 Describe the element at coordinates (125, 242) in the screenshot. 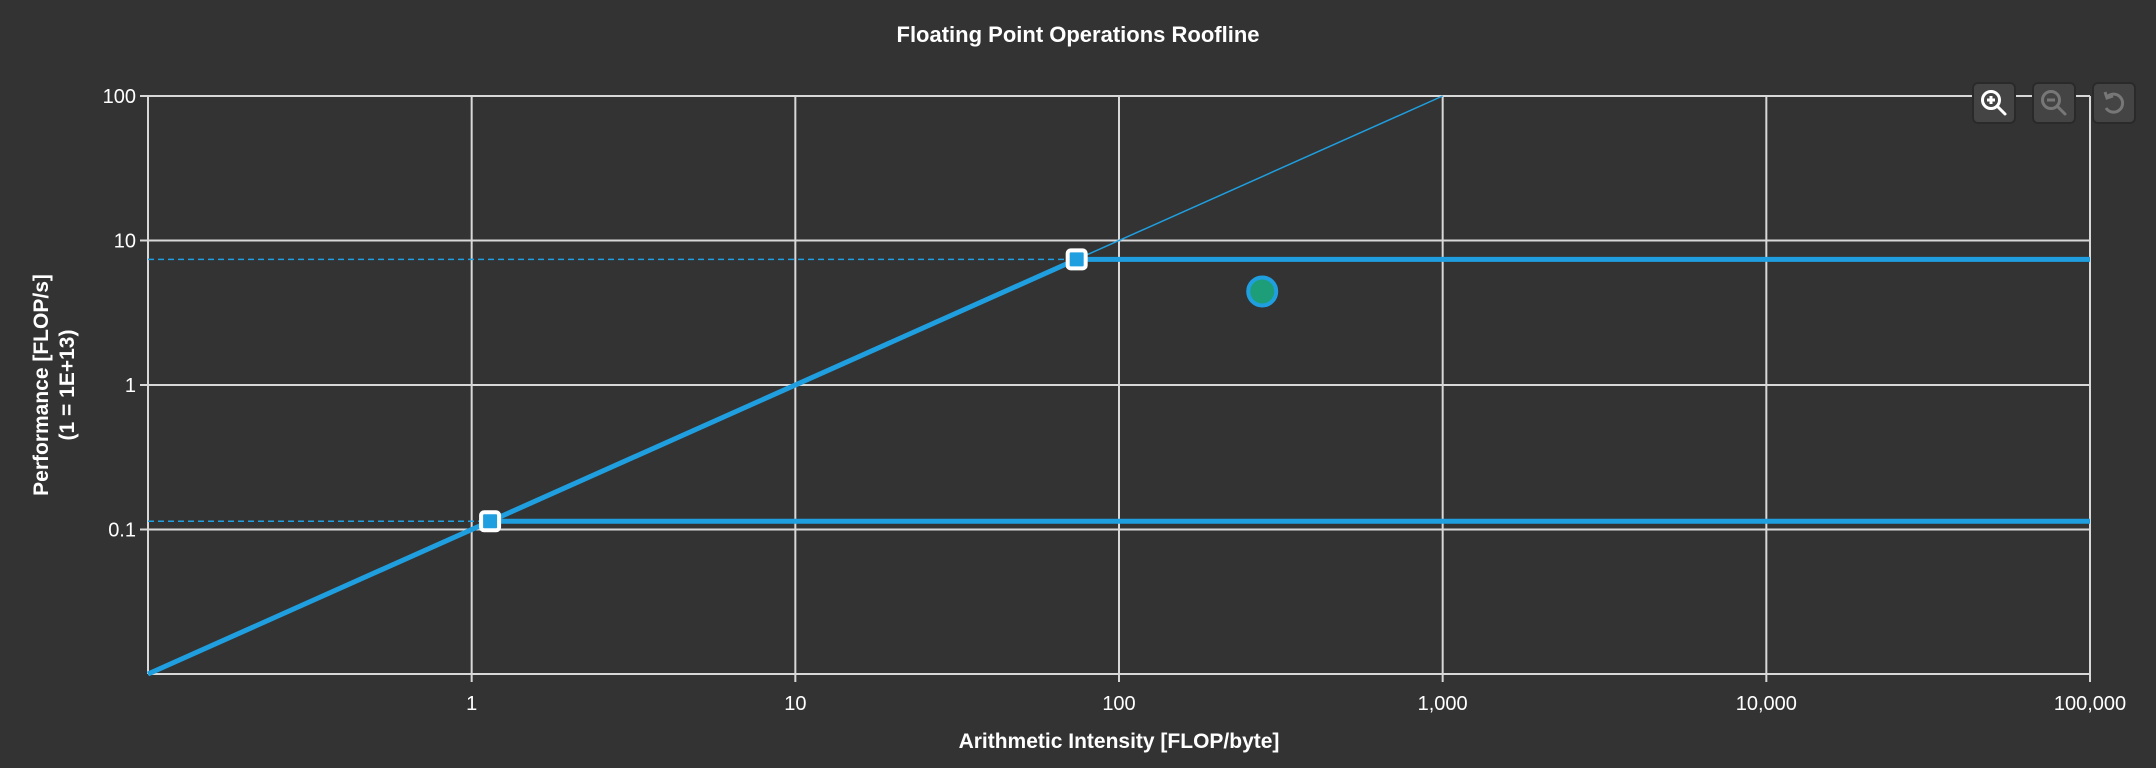

I see `y-tick-label: 10` at that location.